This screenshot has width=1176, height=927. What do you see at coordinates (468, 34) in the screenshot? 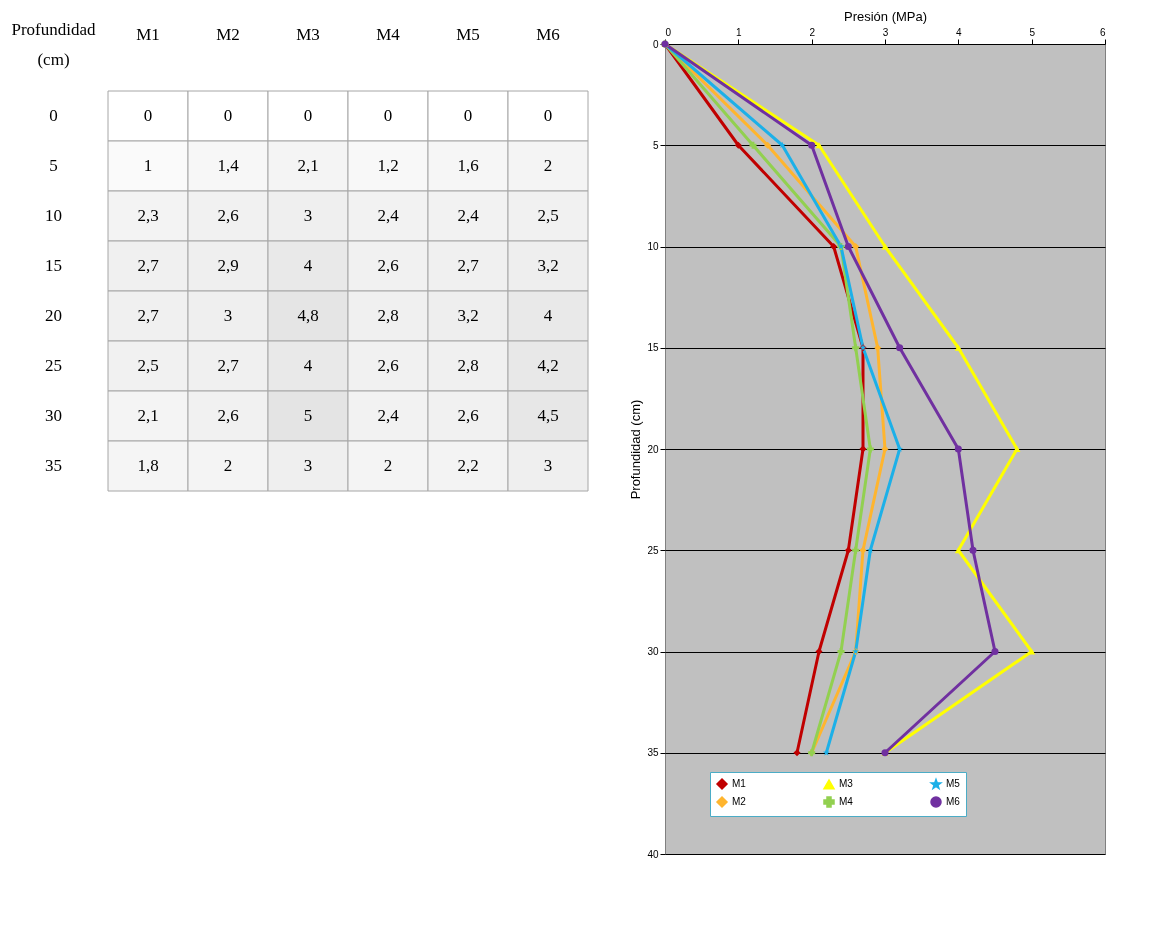
I see `x-tick-label: M5` at bounding box center [468, 34].